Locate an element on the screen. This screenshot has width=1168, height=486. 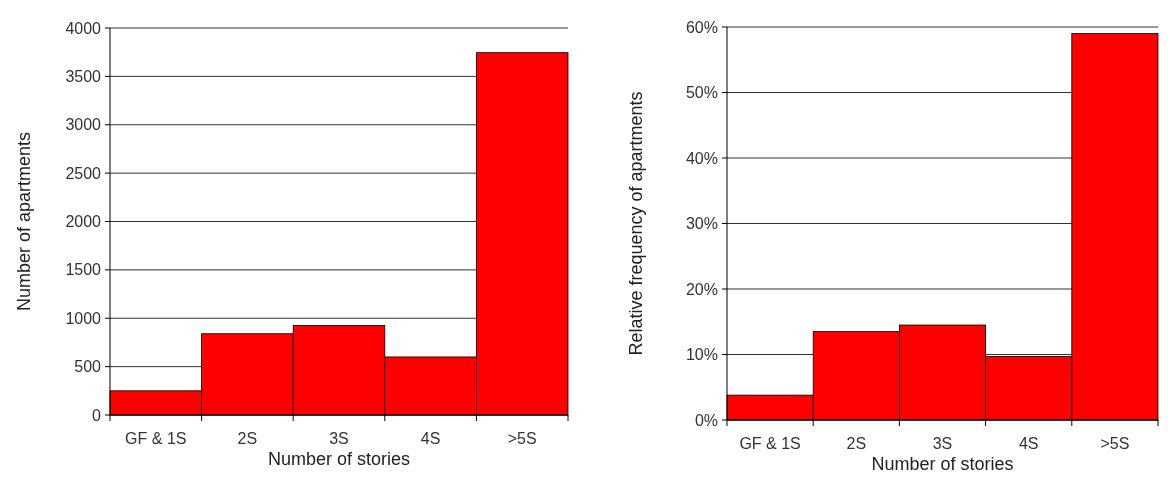
y-tick-label: 3500 is located at coordinates (83, 76).